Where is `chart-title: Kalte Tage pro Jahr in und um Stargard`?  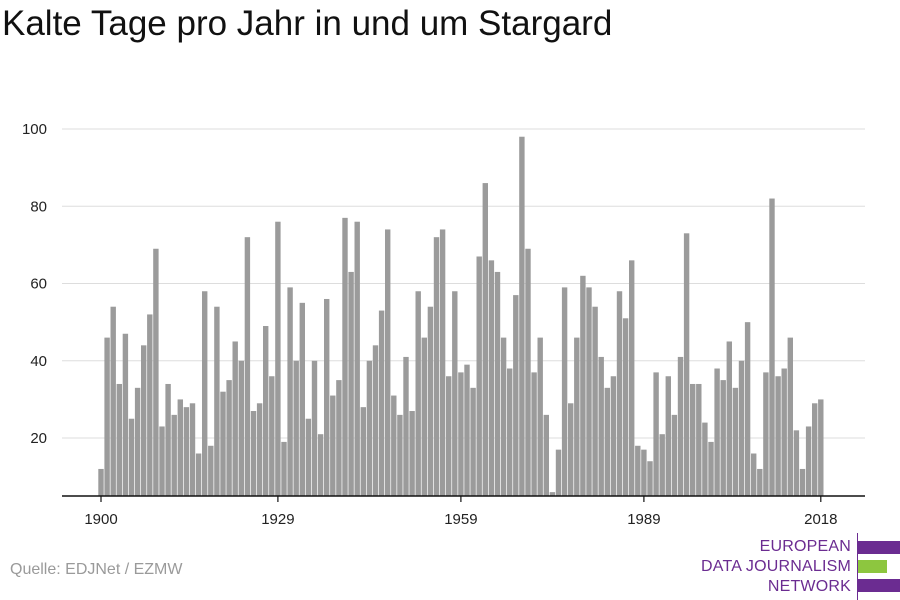
chart-title: Kalte Tage pro Jahr in und um Stargard is located at coordinates (307, 23).